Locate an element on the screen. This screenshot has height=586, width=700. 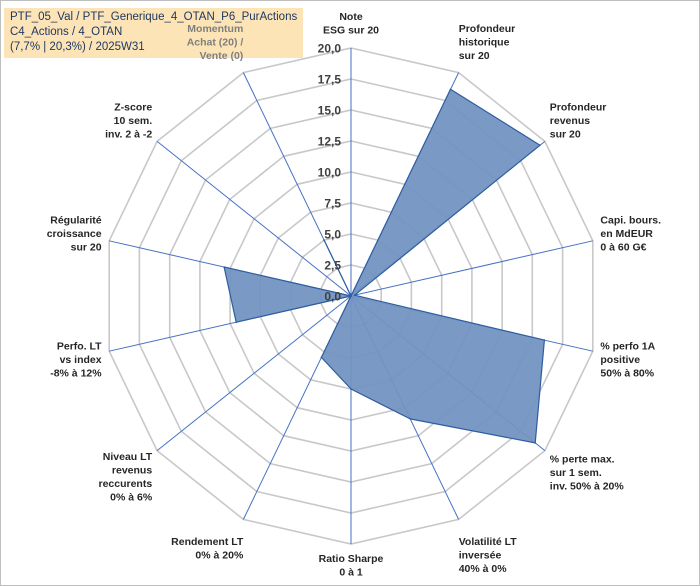
category-label-line: % perfo 1A is located at coordinates (627, 346).